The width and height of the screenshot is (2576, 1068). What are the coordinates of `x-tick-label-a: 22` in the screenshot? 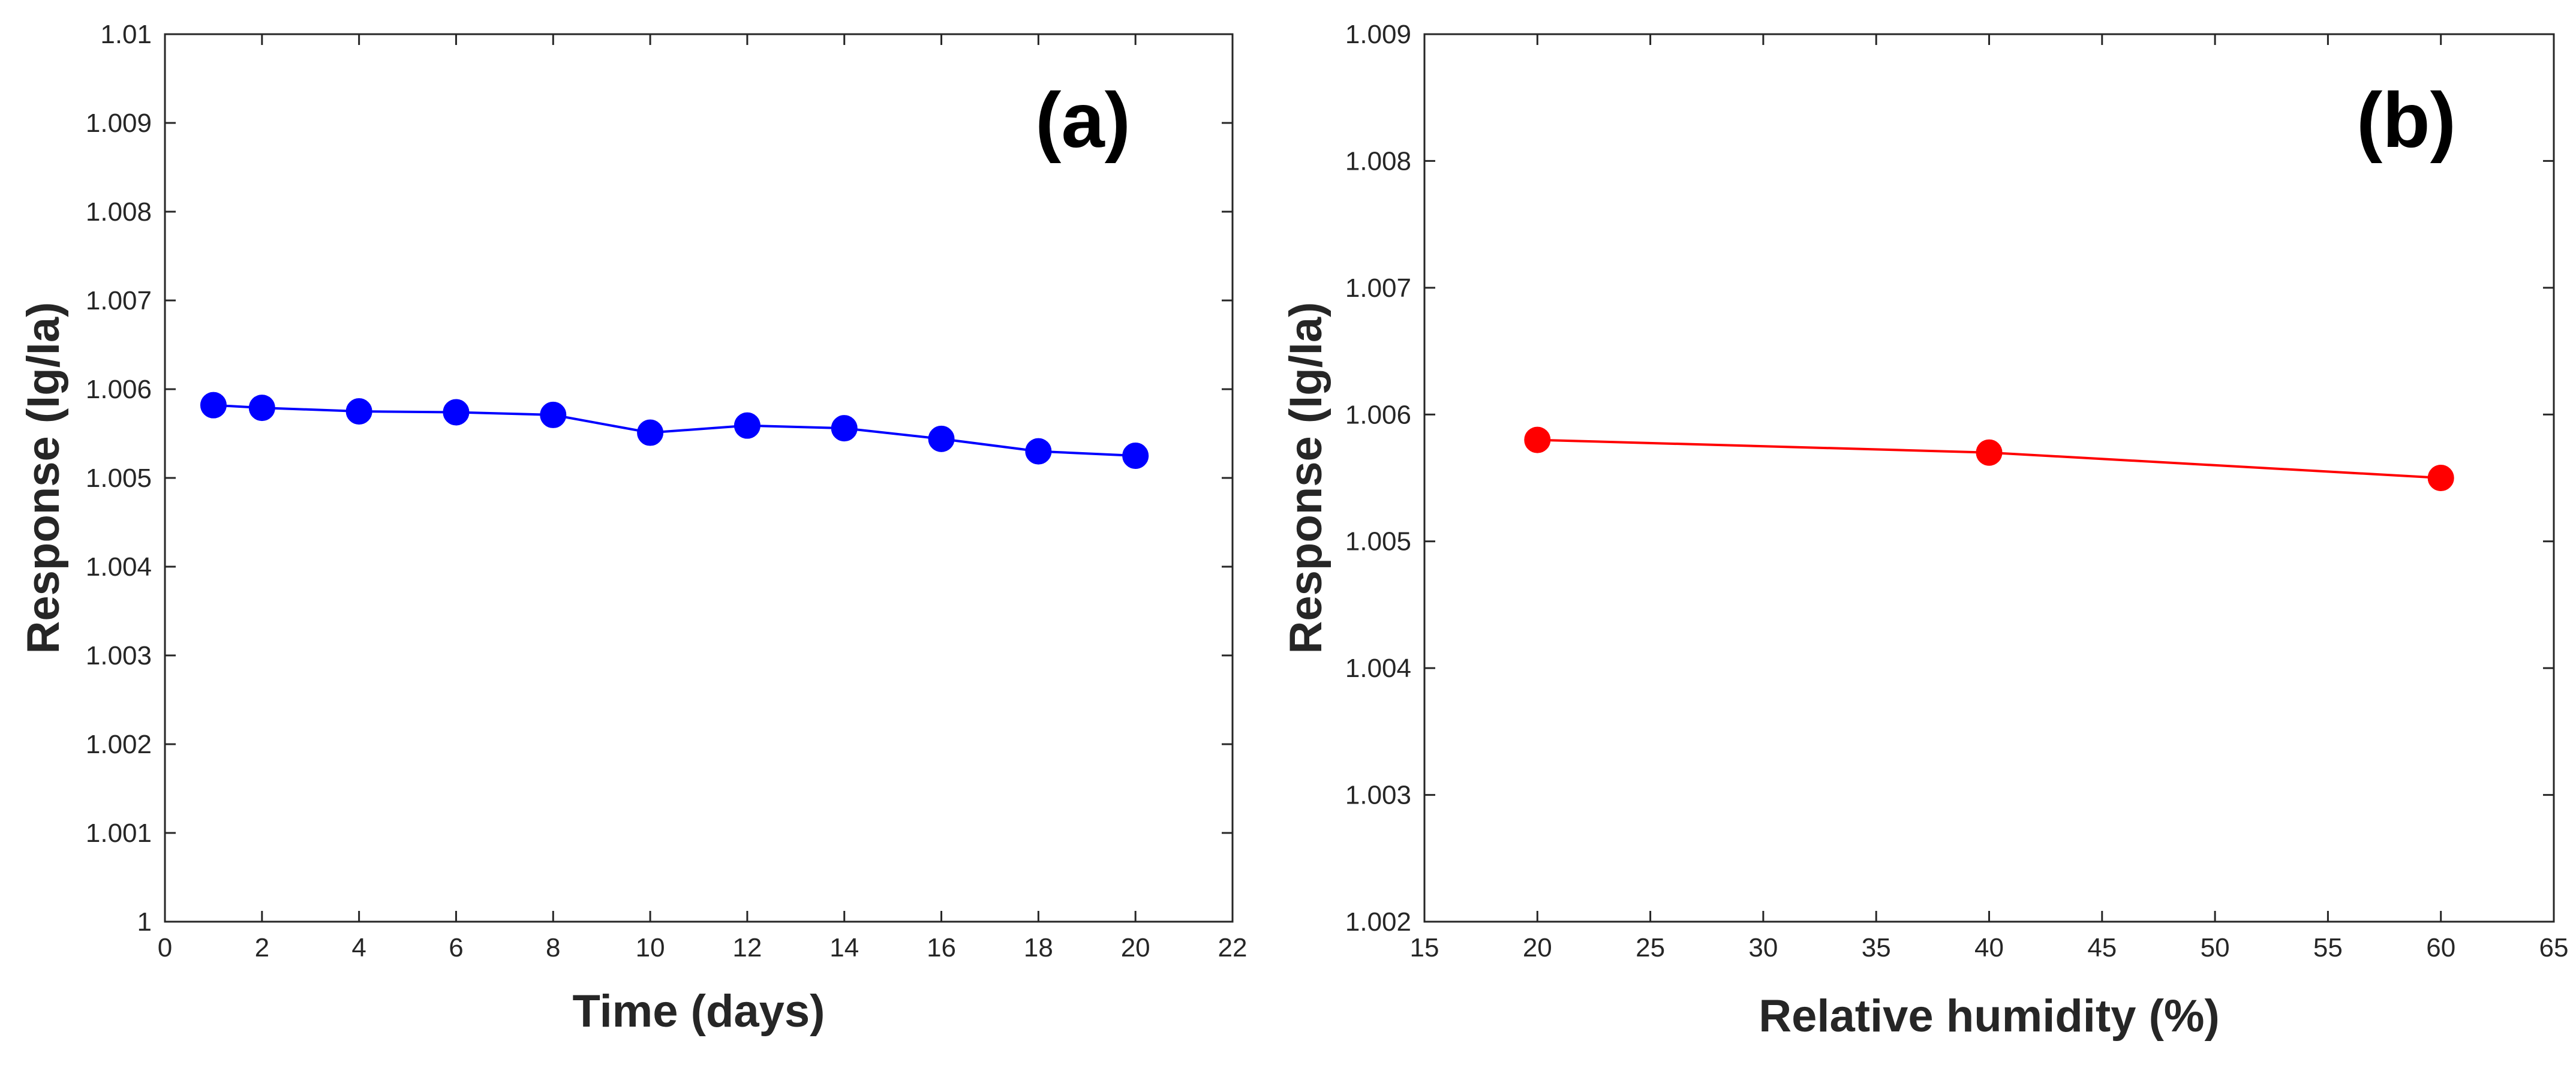 It's located at (1233, 947).